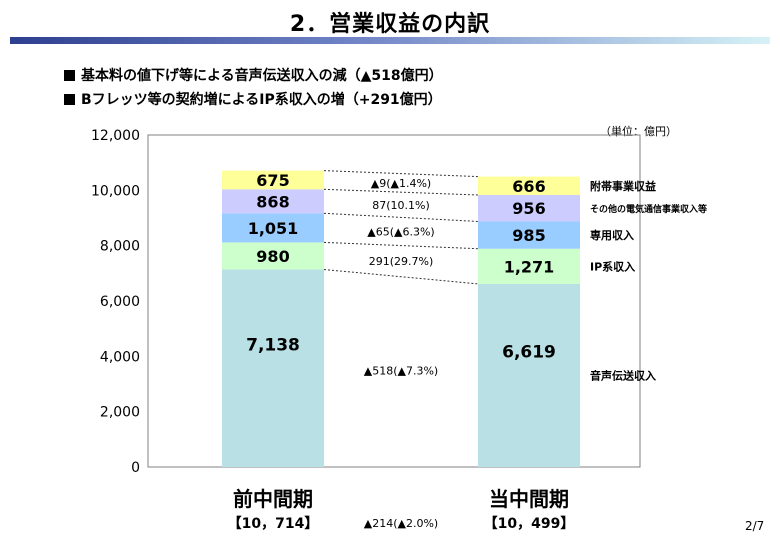  Describe the element at coordinates (401, 183) in the screenshot. I see `change-annotation: ▲9(▲1.4%)` at that location.